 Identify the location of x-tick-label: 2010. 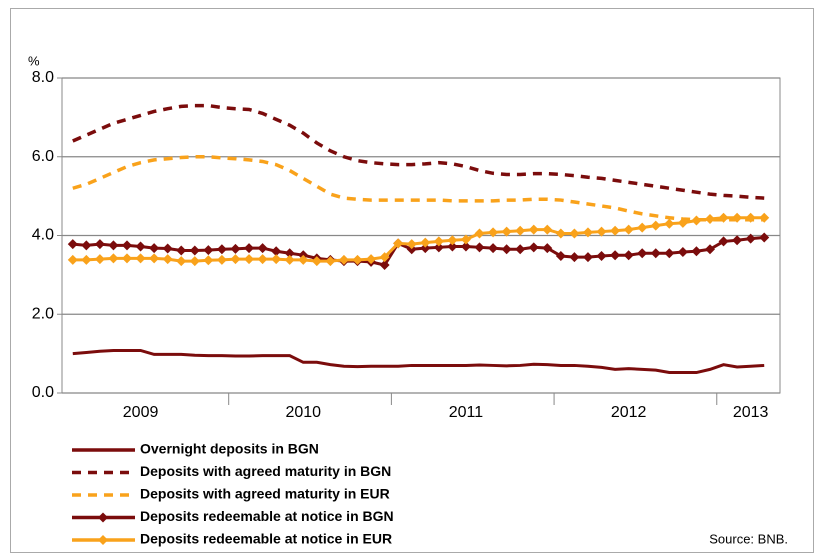
(303, 412).